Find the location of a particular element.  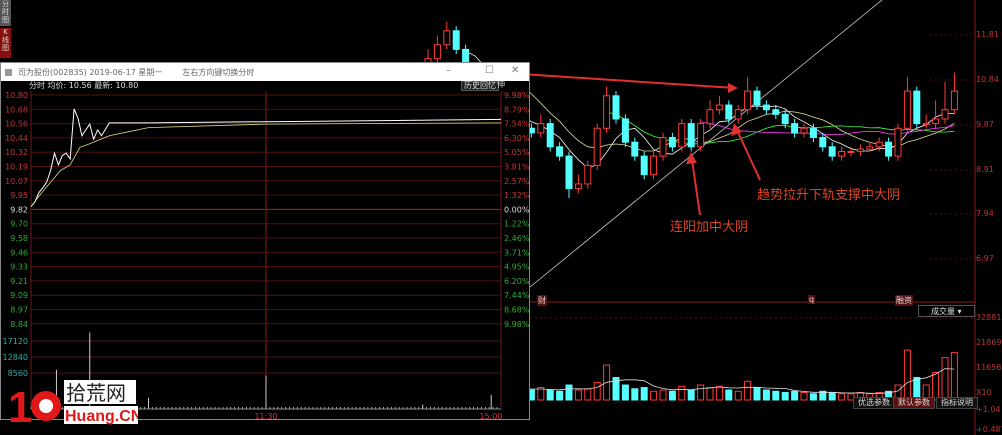

annotation-text: 连阳加中大阴 is located at coordinates (709, 227).